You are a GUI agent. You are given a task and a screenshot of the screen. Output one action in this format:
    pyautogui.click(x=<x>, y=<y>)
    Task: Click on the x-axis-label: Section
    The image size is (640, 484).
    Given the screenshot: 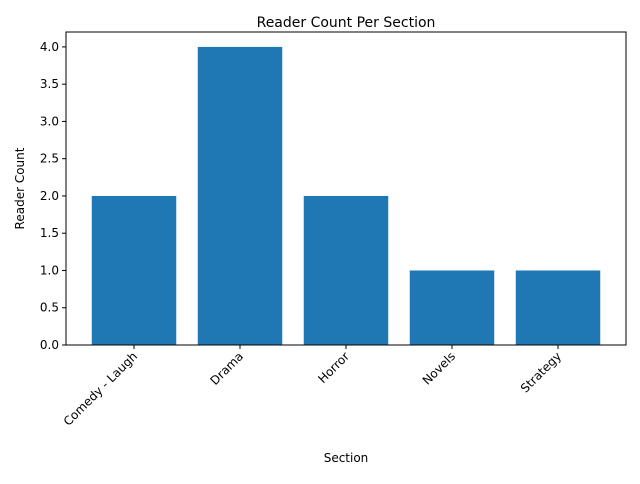 What is the action you would take?
    pyautogui.click(x=346, y=458)
    